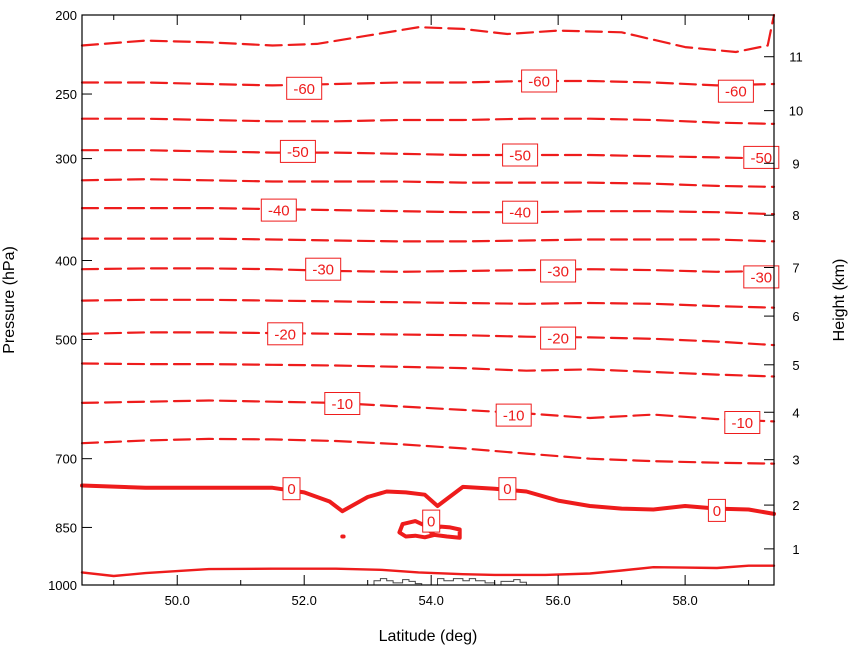 This screenshot has width=850, height=650. I want to click on contour-label-4: -50, so click(520, 156).